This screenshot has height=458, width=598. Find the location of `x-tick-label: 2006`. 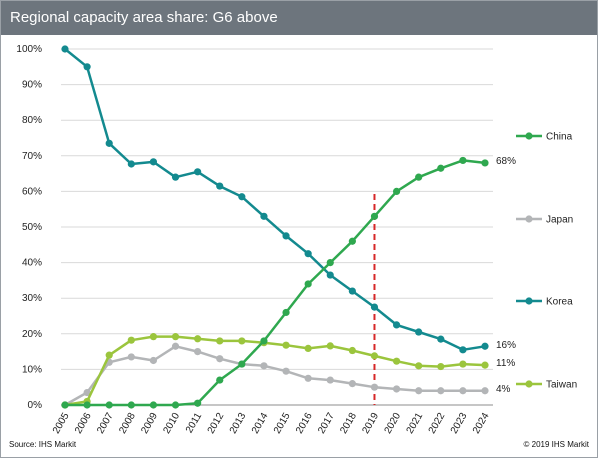

x-tick-label: 2006 is located at coordinates (83, 423).